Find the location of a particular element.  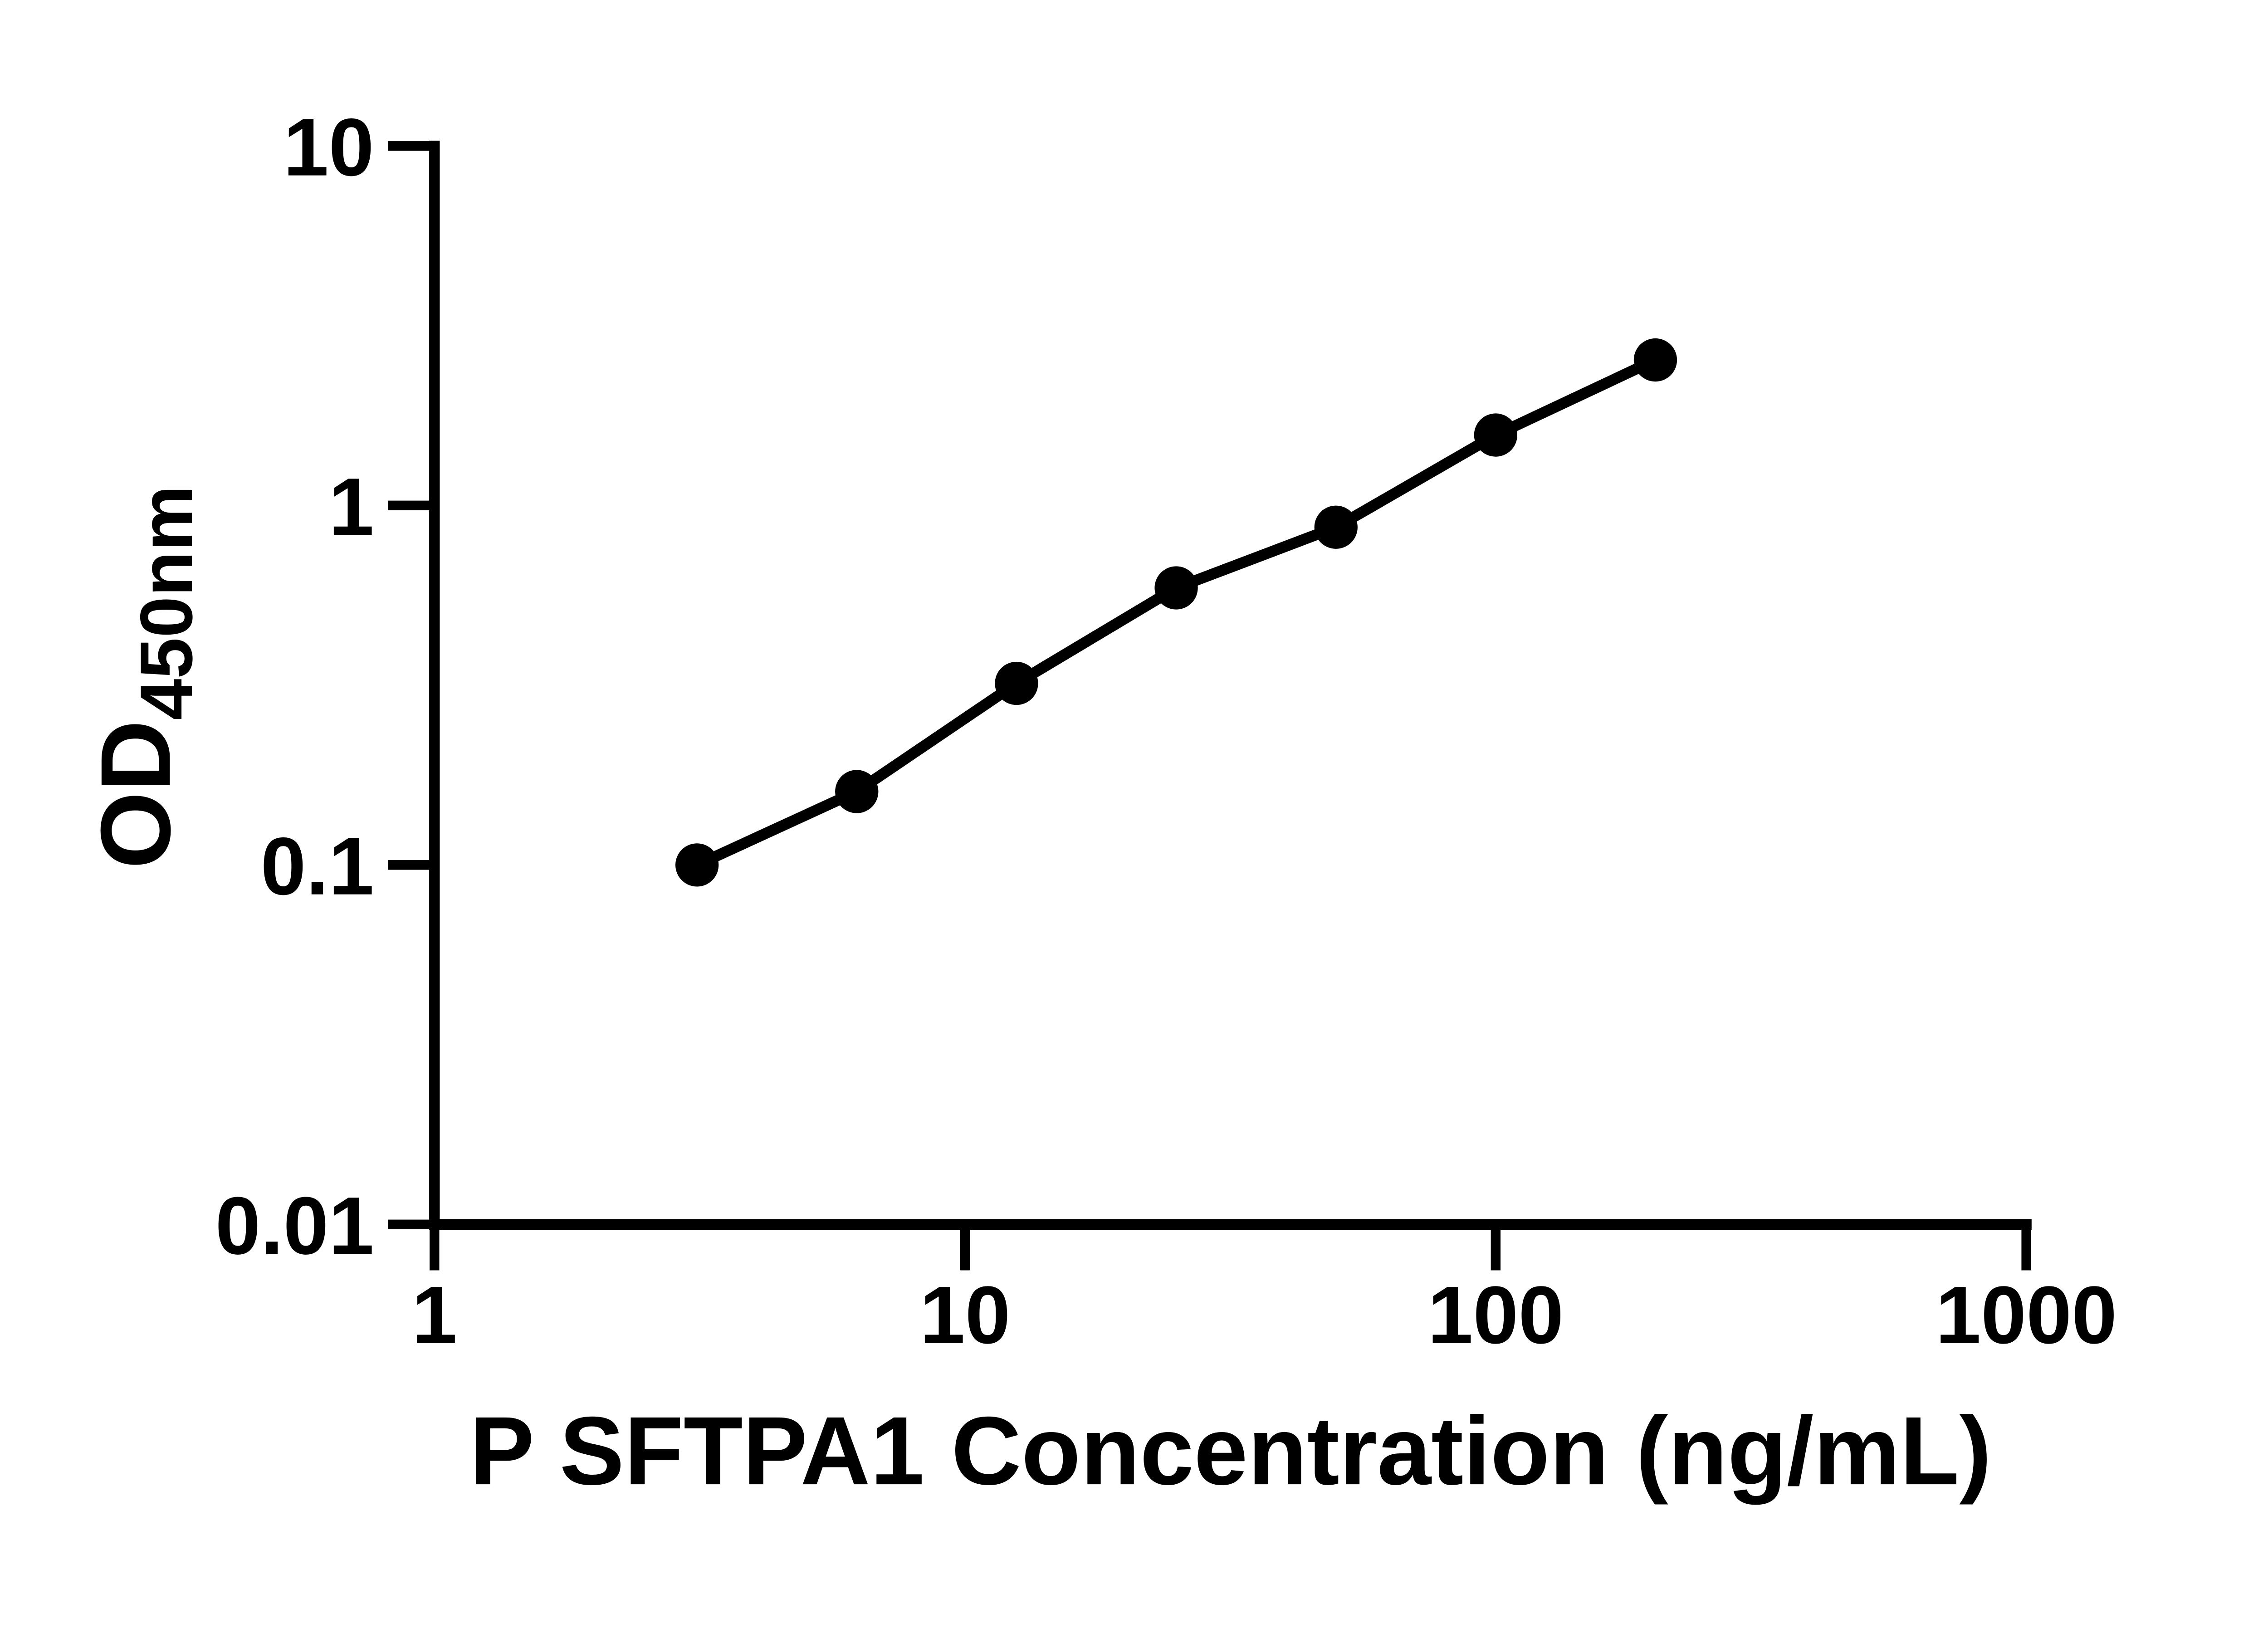

x-tick-label: 10 is located at coordinates (966, 1315).